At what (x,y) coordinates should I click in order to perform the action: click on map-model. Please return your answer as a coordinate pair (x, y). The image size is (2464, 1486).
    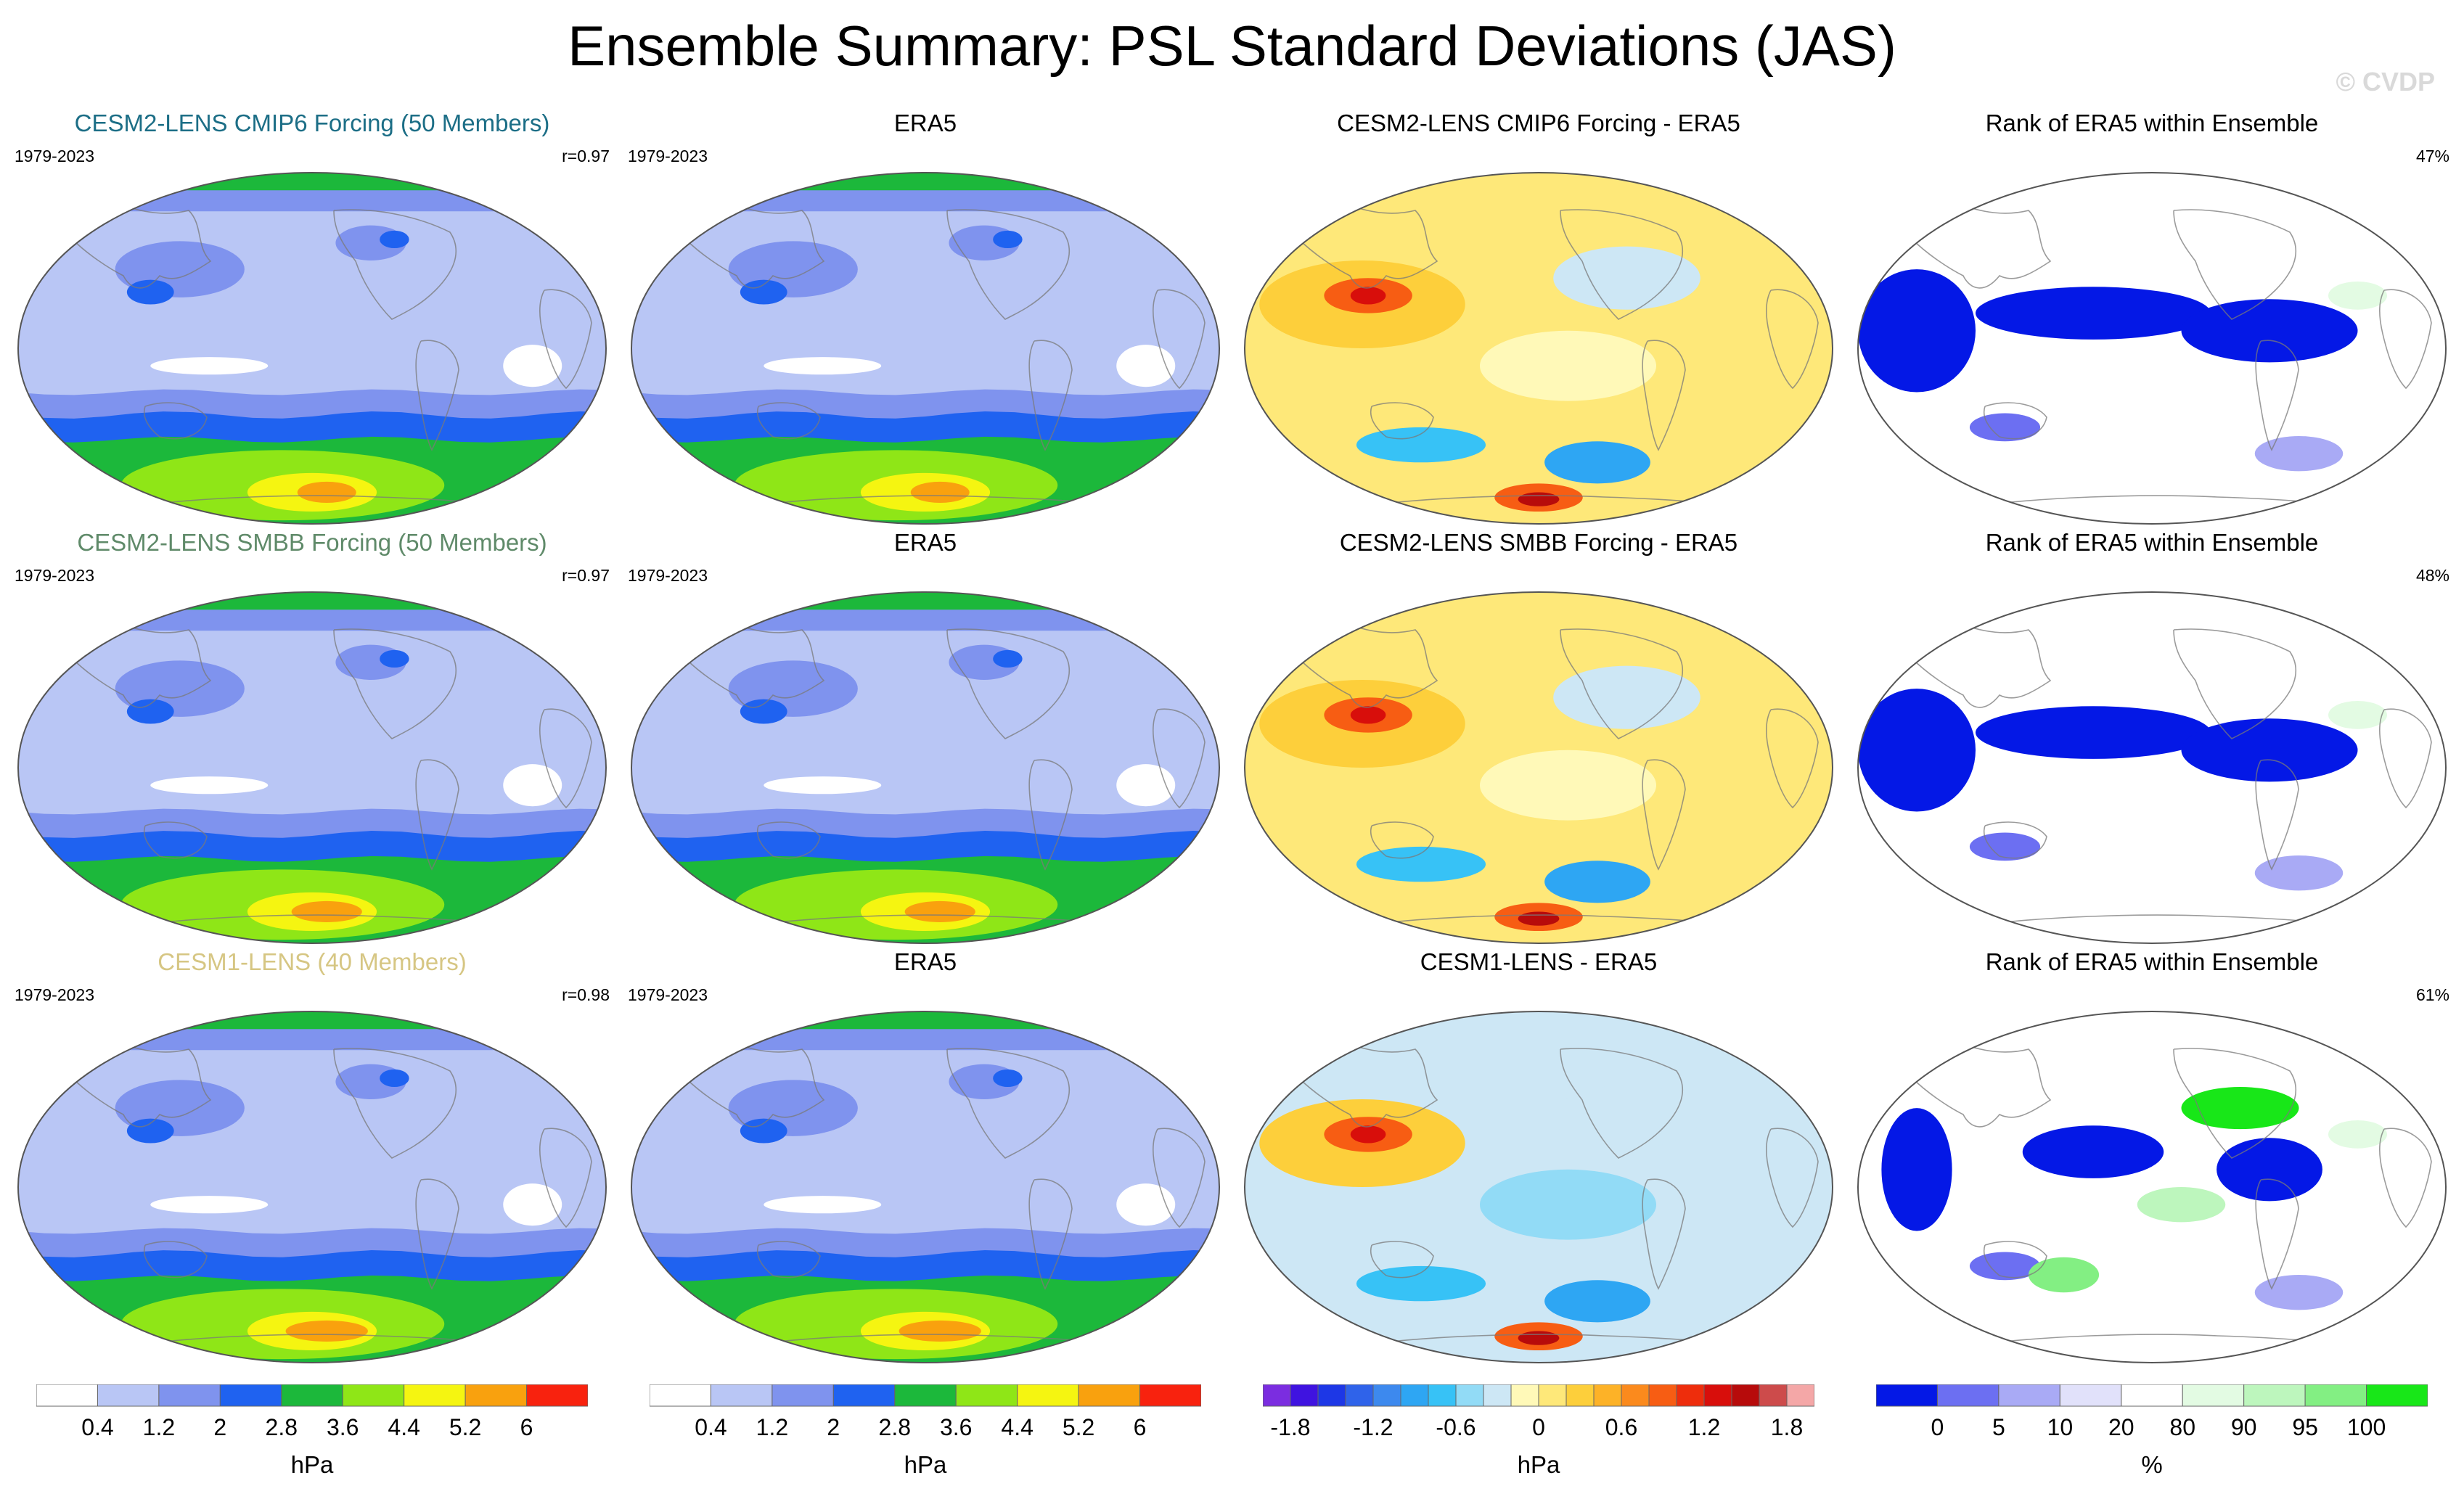
    Looking at the image, I should click on (312, 348).